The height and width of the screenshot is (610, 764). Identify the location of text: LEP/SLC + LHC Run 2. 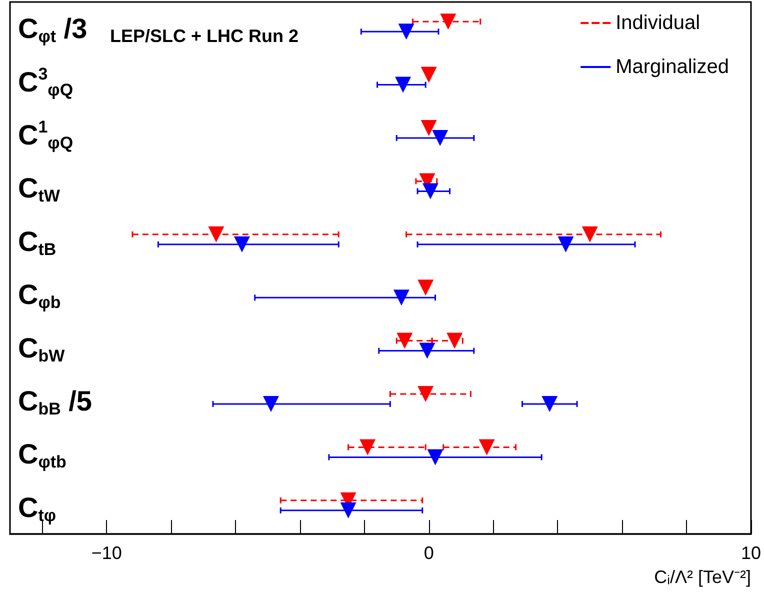
(204, 36).